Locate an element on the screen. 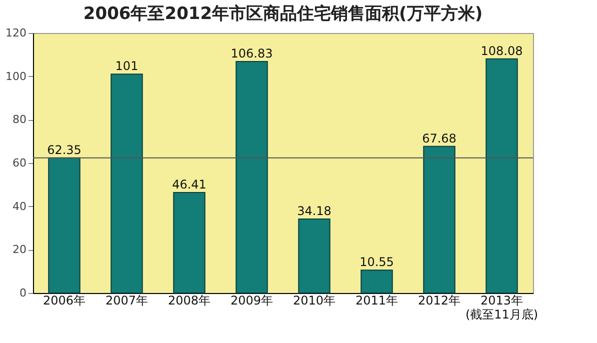 This screenshot has height=343, width=597. y-tick-label: 120 is located at coordinates (16, 33).